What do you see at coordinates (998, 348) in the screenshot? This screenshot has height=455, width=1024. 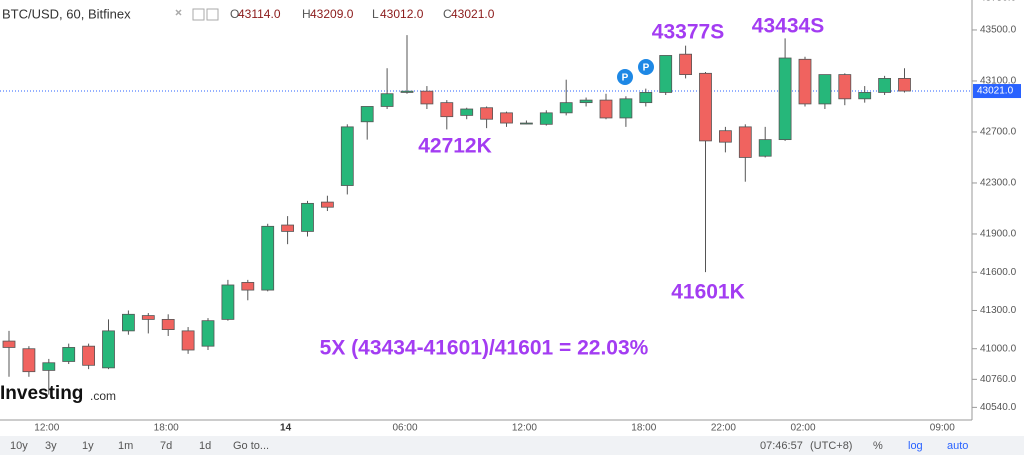 I see `y-tick-label: 41000.0` at bounding box center [998, 348].